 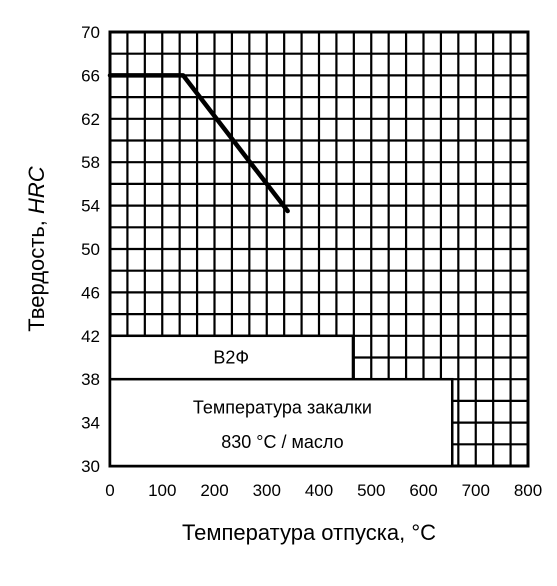 I want to click on series-group, so click(x=198, y=143).